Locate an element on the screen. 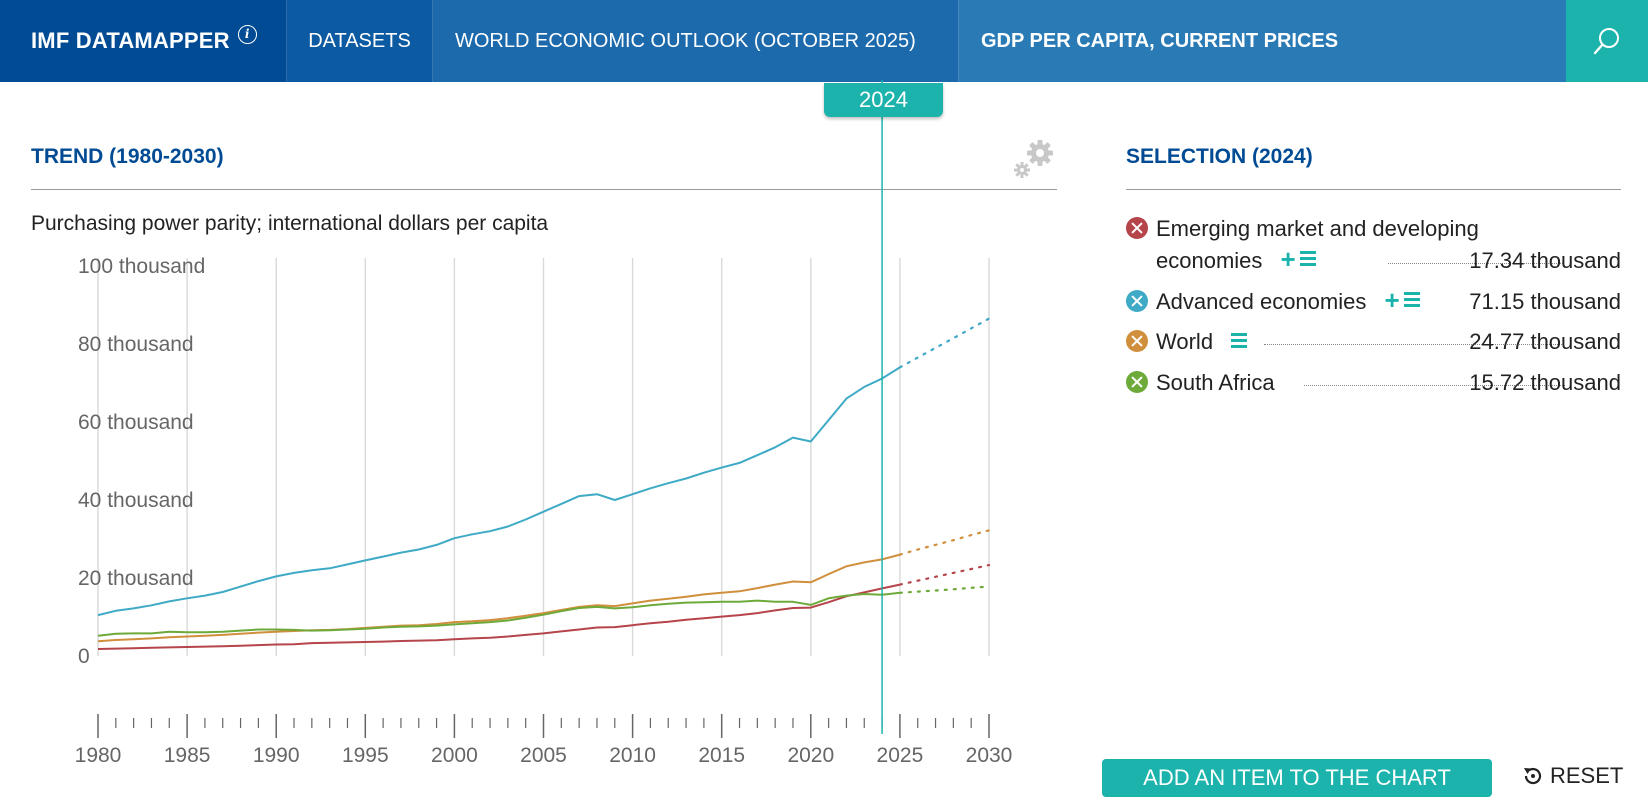 Image resolution: width=1648 pixels, height=807 pixels. year-selector-label: 2024 is located at coordinates (883, 99).